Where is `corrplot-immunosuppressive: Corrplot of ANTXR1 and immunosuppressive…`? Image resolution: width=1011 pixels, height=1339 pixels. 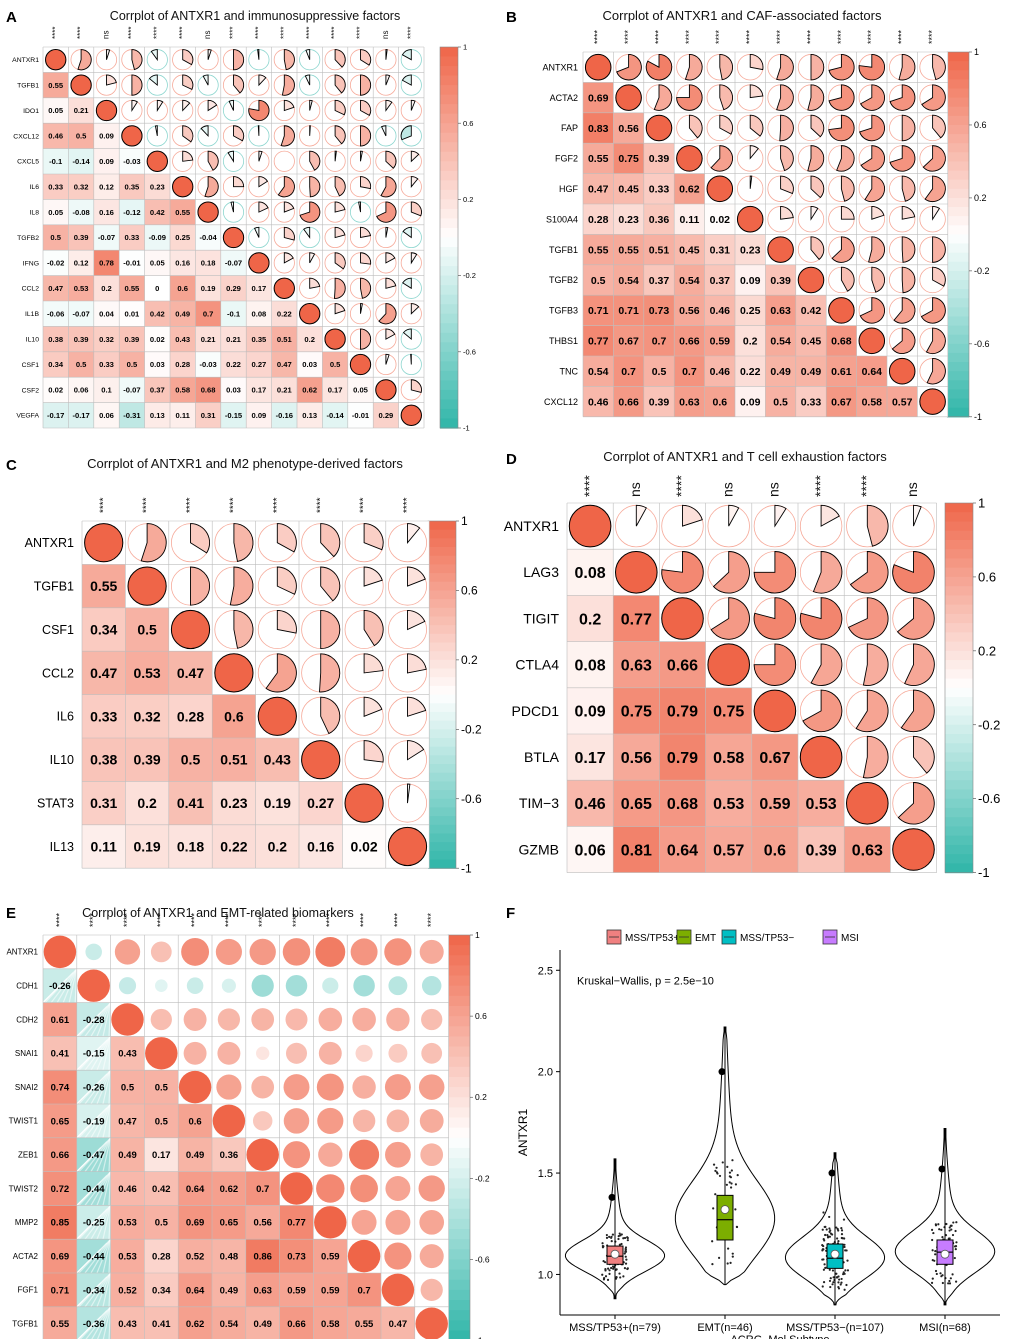 corrplot-immunosuppressive: Corrplot of ANTXR1 and immunosuppressive… is located at coordinates (244, 221).